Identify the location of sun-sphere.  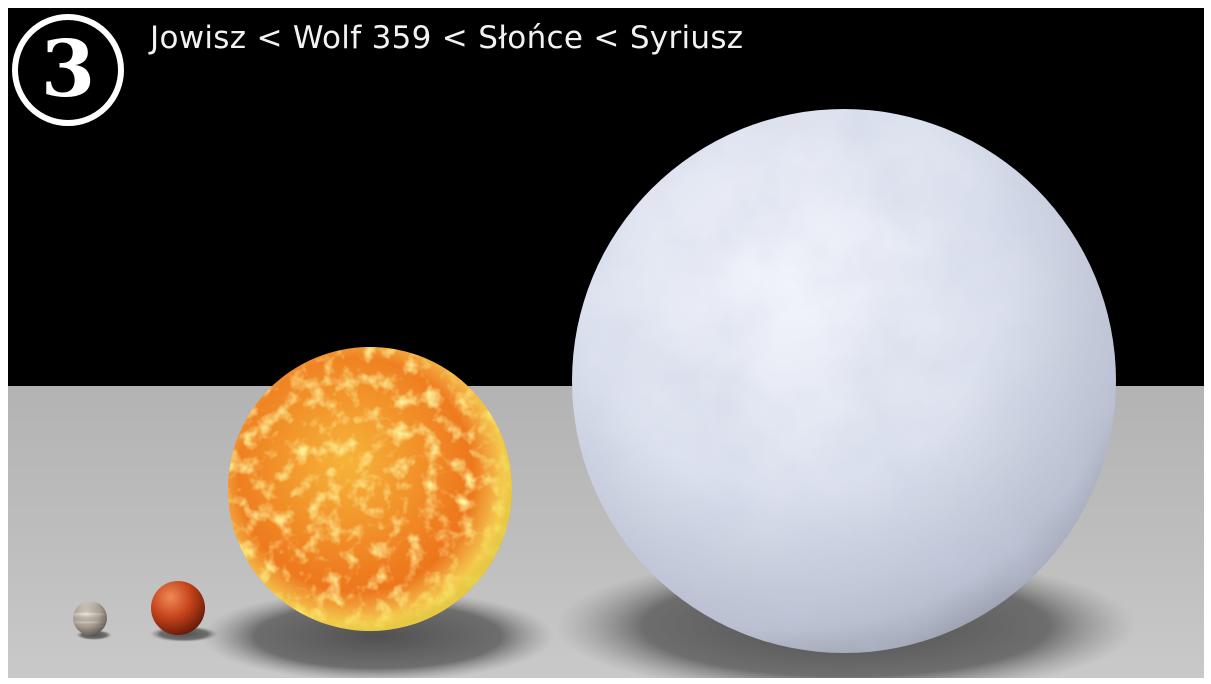
(370, 489).